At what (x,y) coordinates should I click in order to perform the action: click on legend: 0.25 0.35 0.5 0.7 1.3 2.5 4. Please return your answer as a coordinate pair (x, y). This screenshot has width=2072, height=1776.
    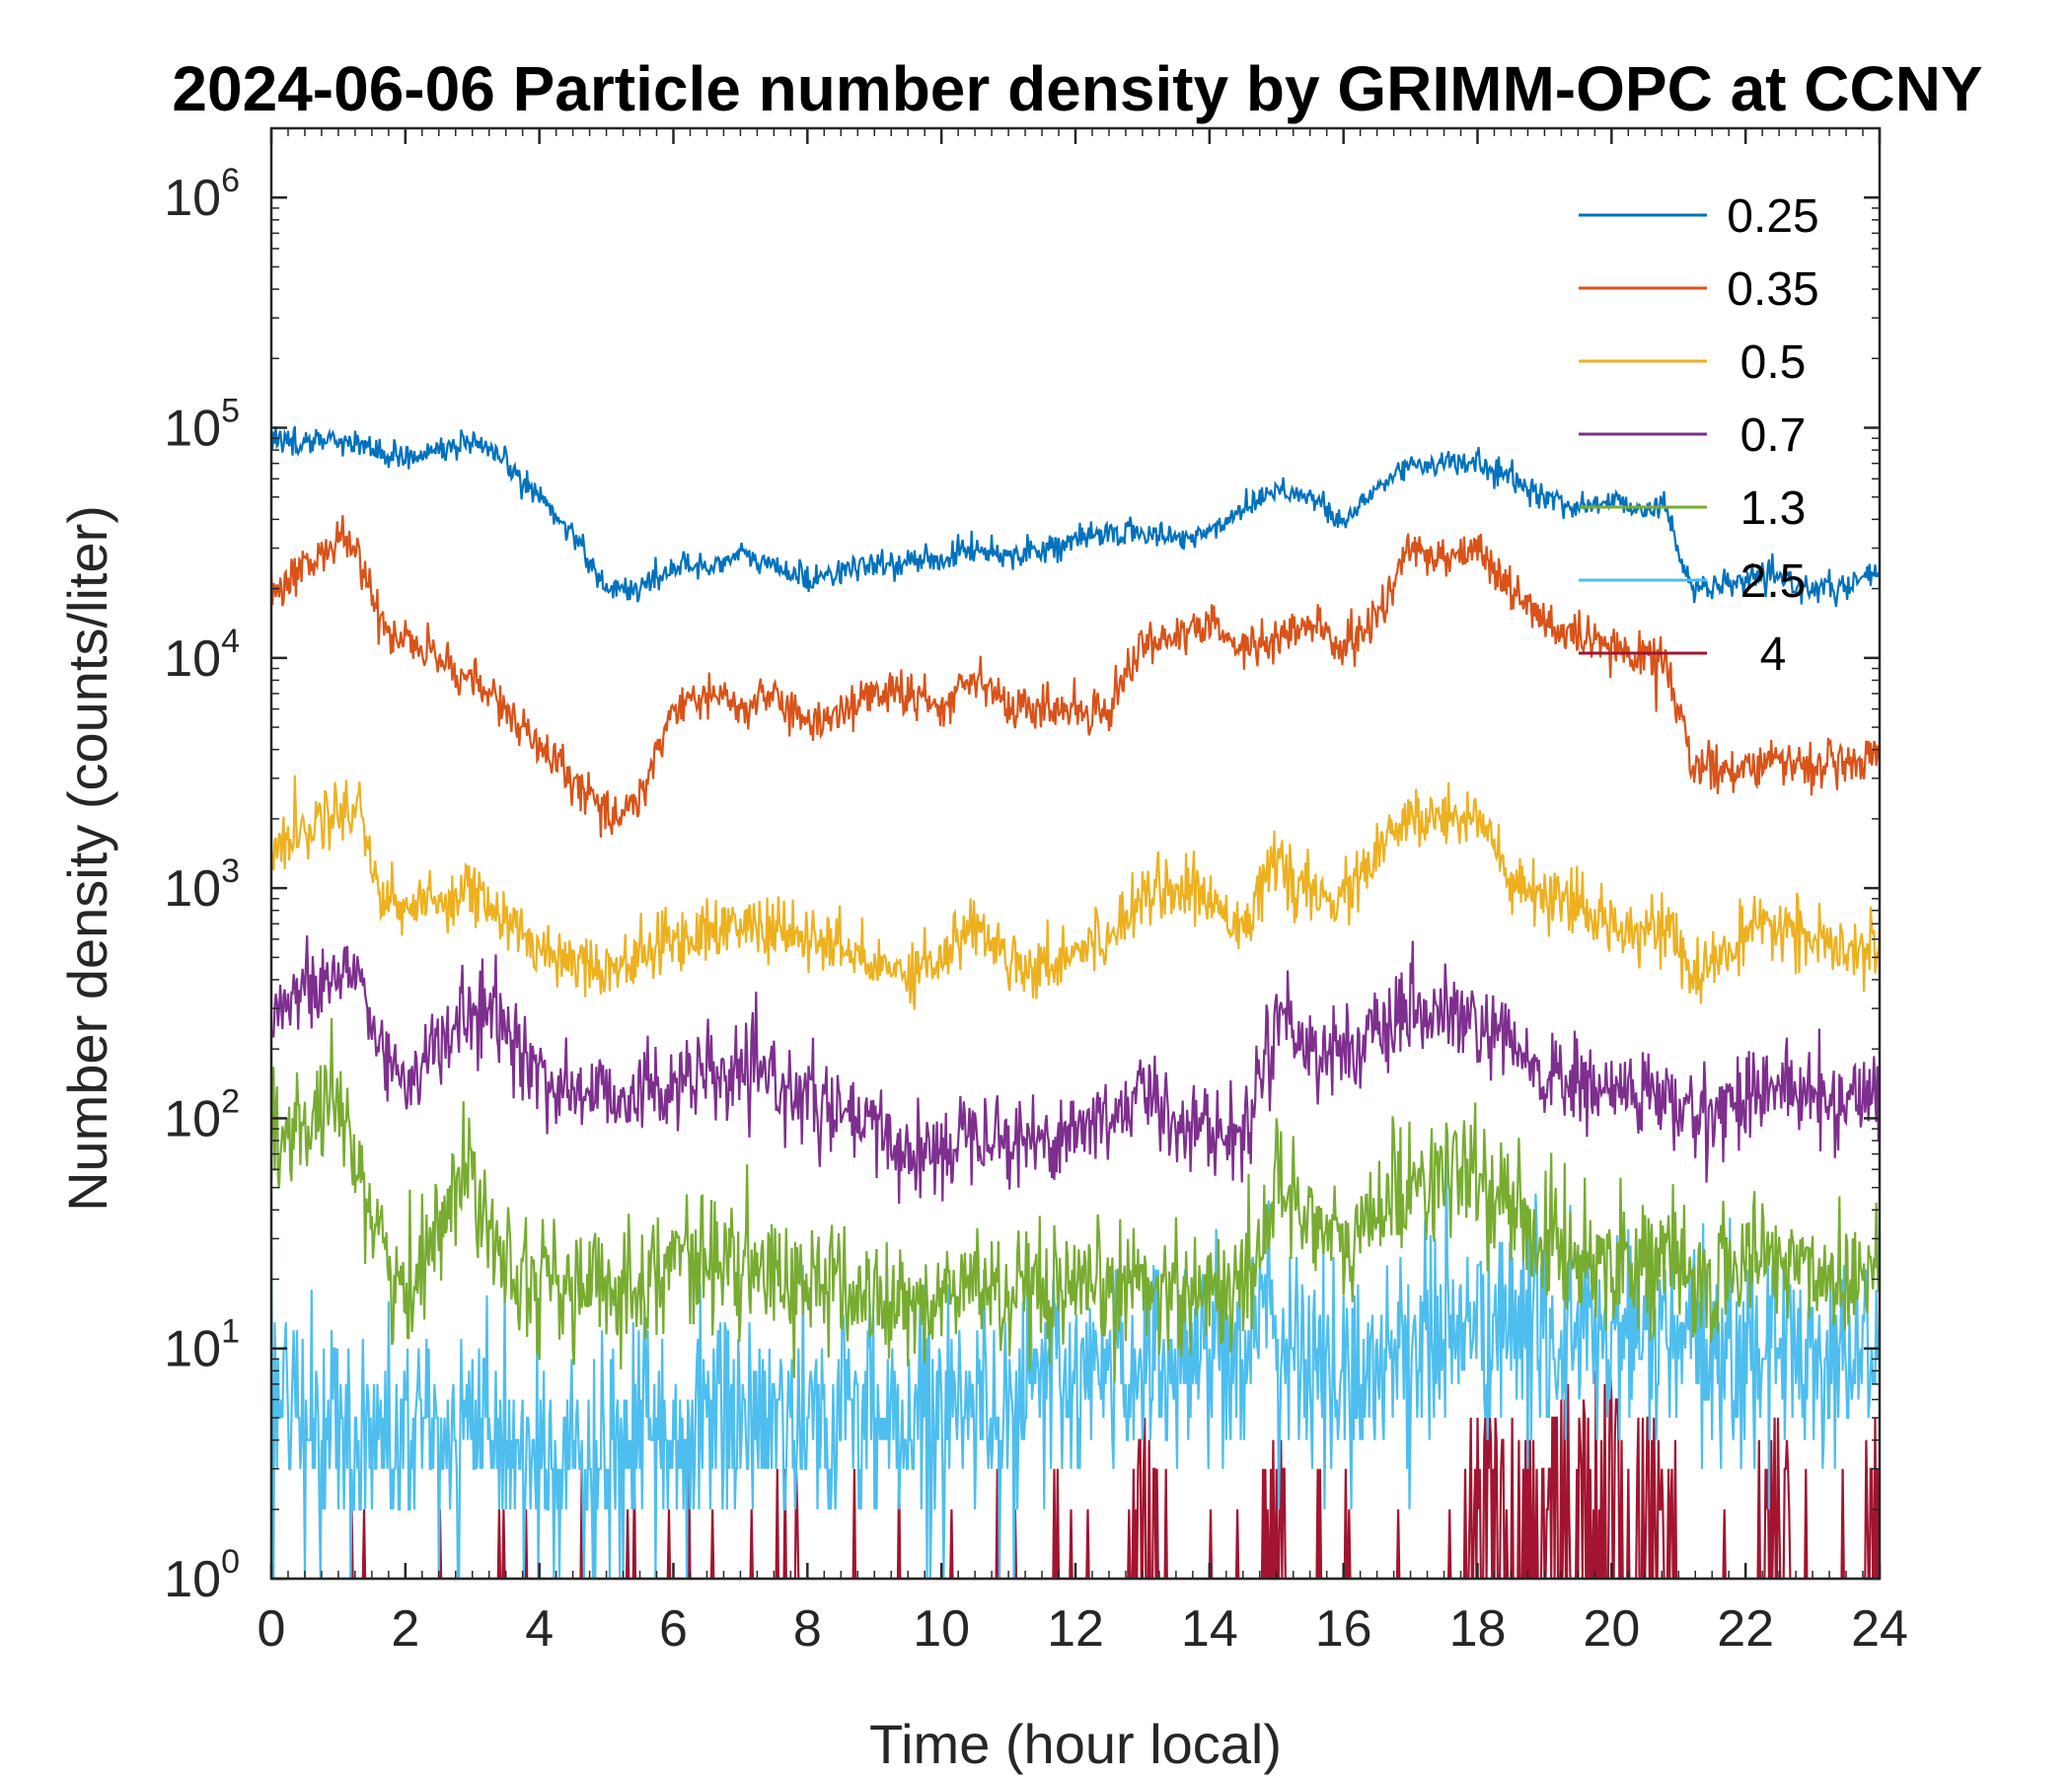
    Looking at the image, I should click on (1699, 436).